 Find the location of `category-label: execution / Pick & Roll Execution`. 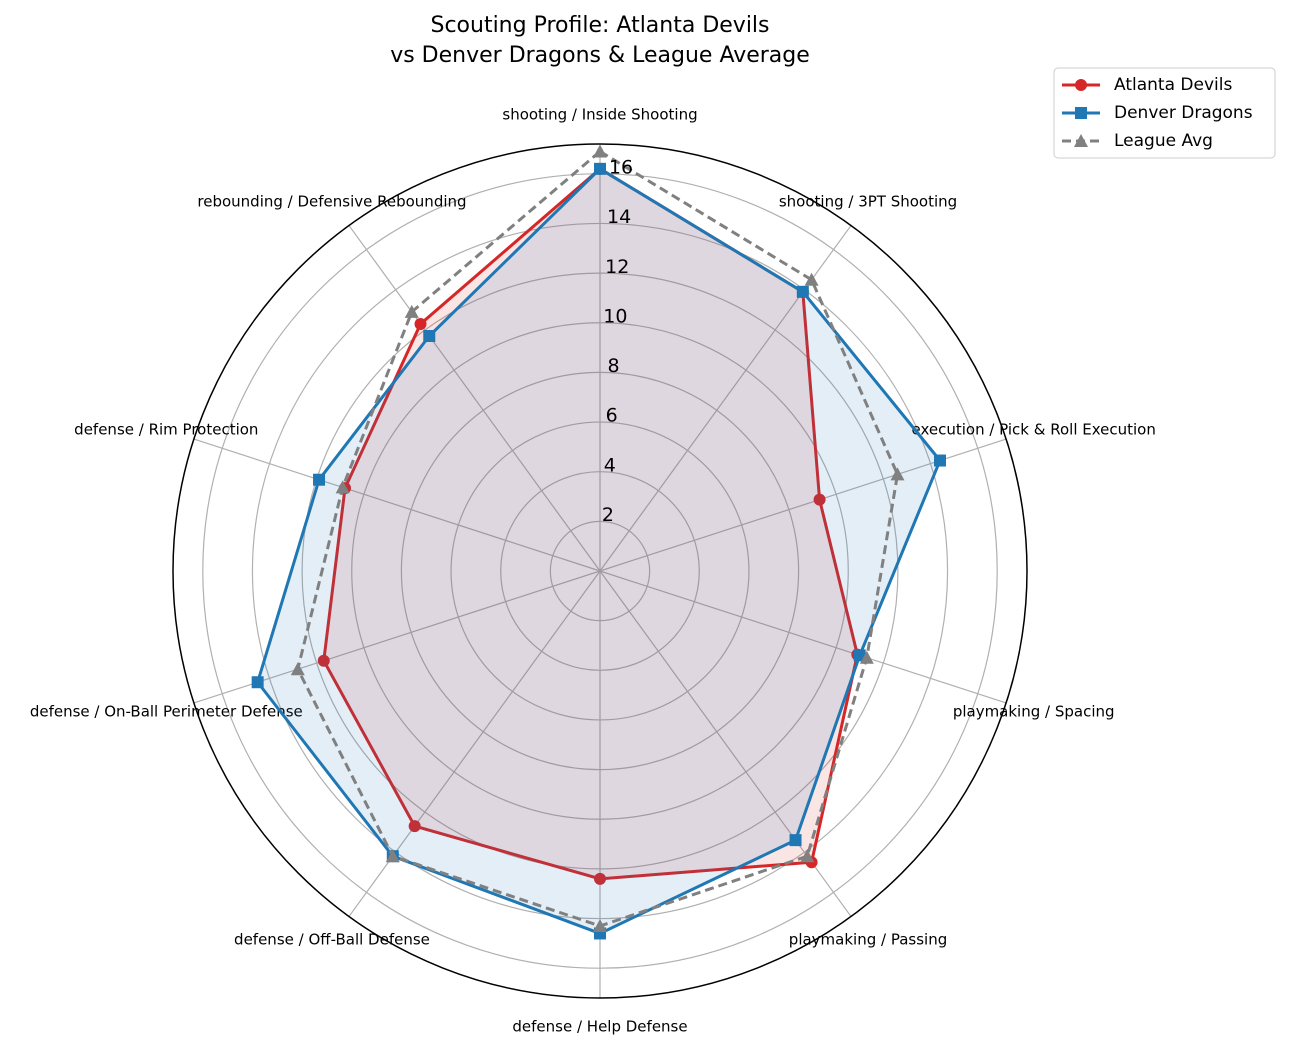

category-label: execution / Pick & Roll Execution is located at coordinates (1033, 430).